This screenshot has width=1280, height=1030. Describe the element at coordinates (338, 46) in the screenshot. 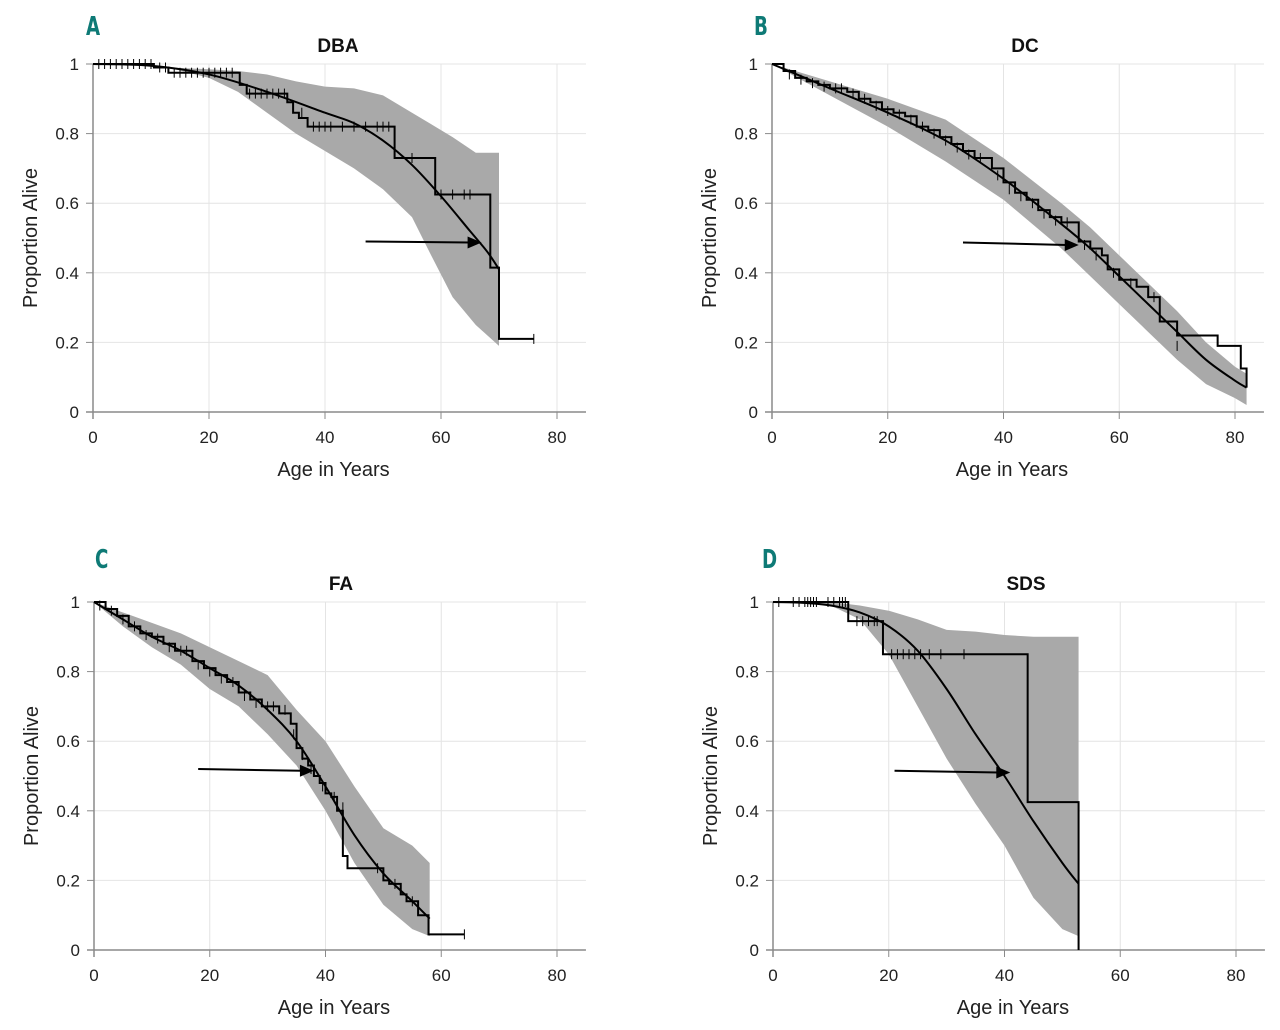

I see `panel-title: DBA` at that location.